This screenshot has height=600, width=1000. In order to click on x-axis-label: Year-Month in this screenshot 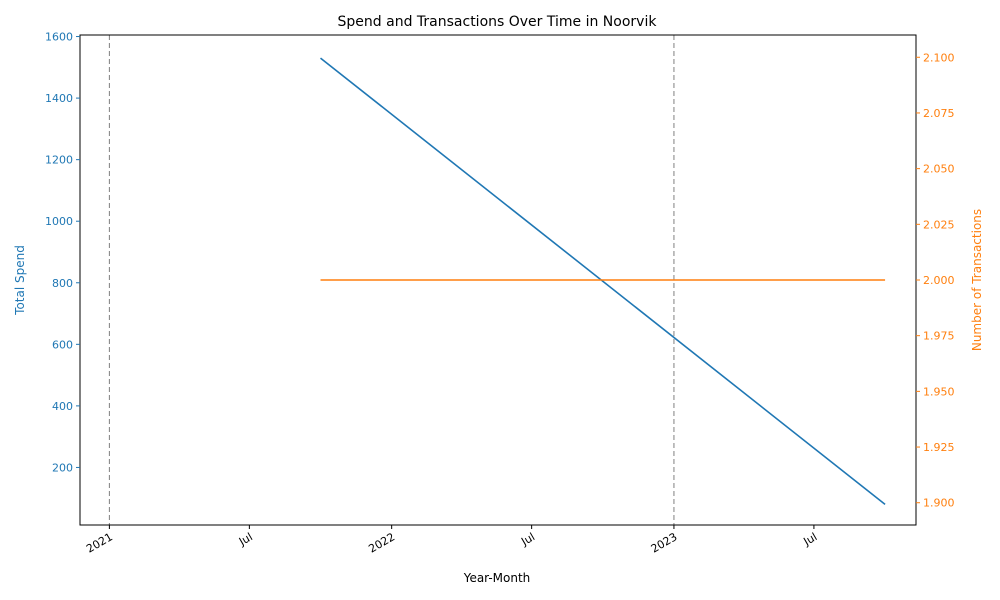, I will do `click(497, 578)`.